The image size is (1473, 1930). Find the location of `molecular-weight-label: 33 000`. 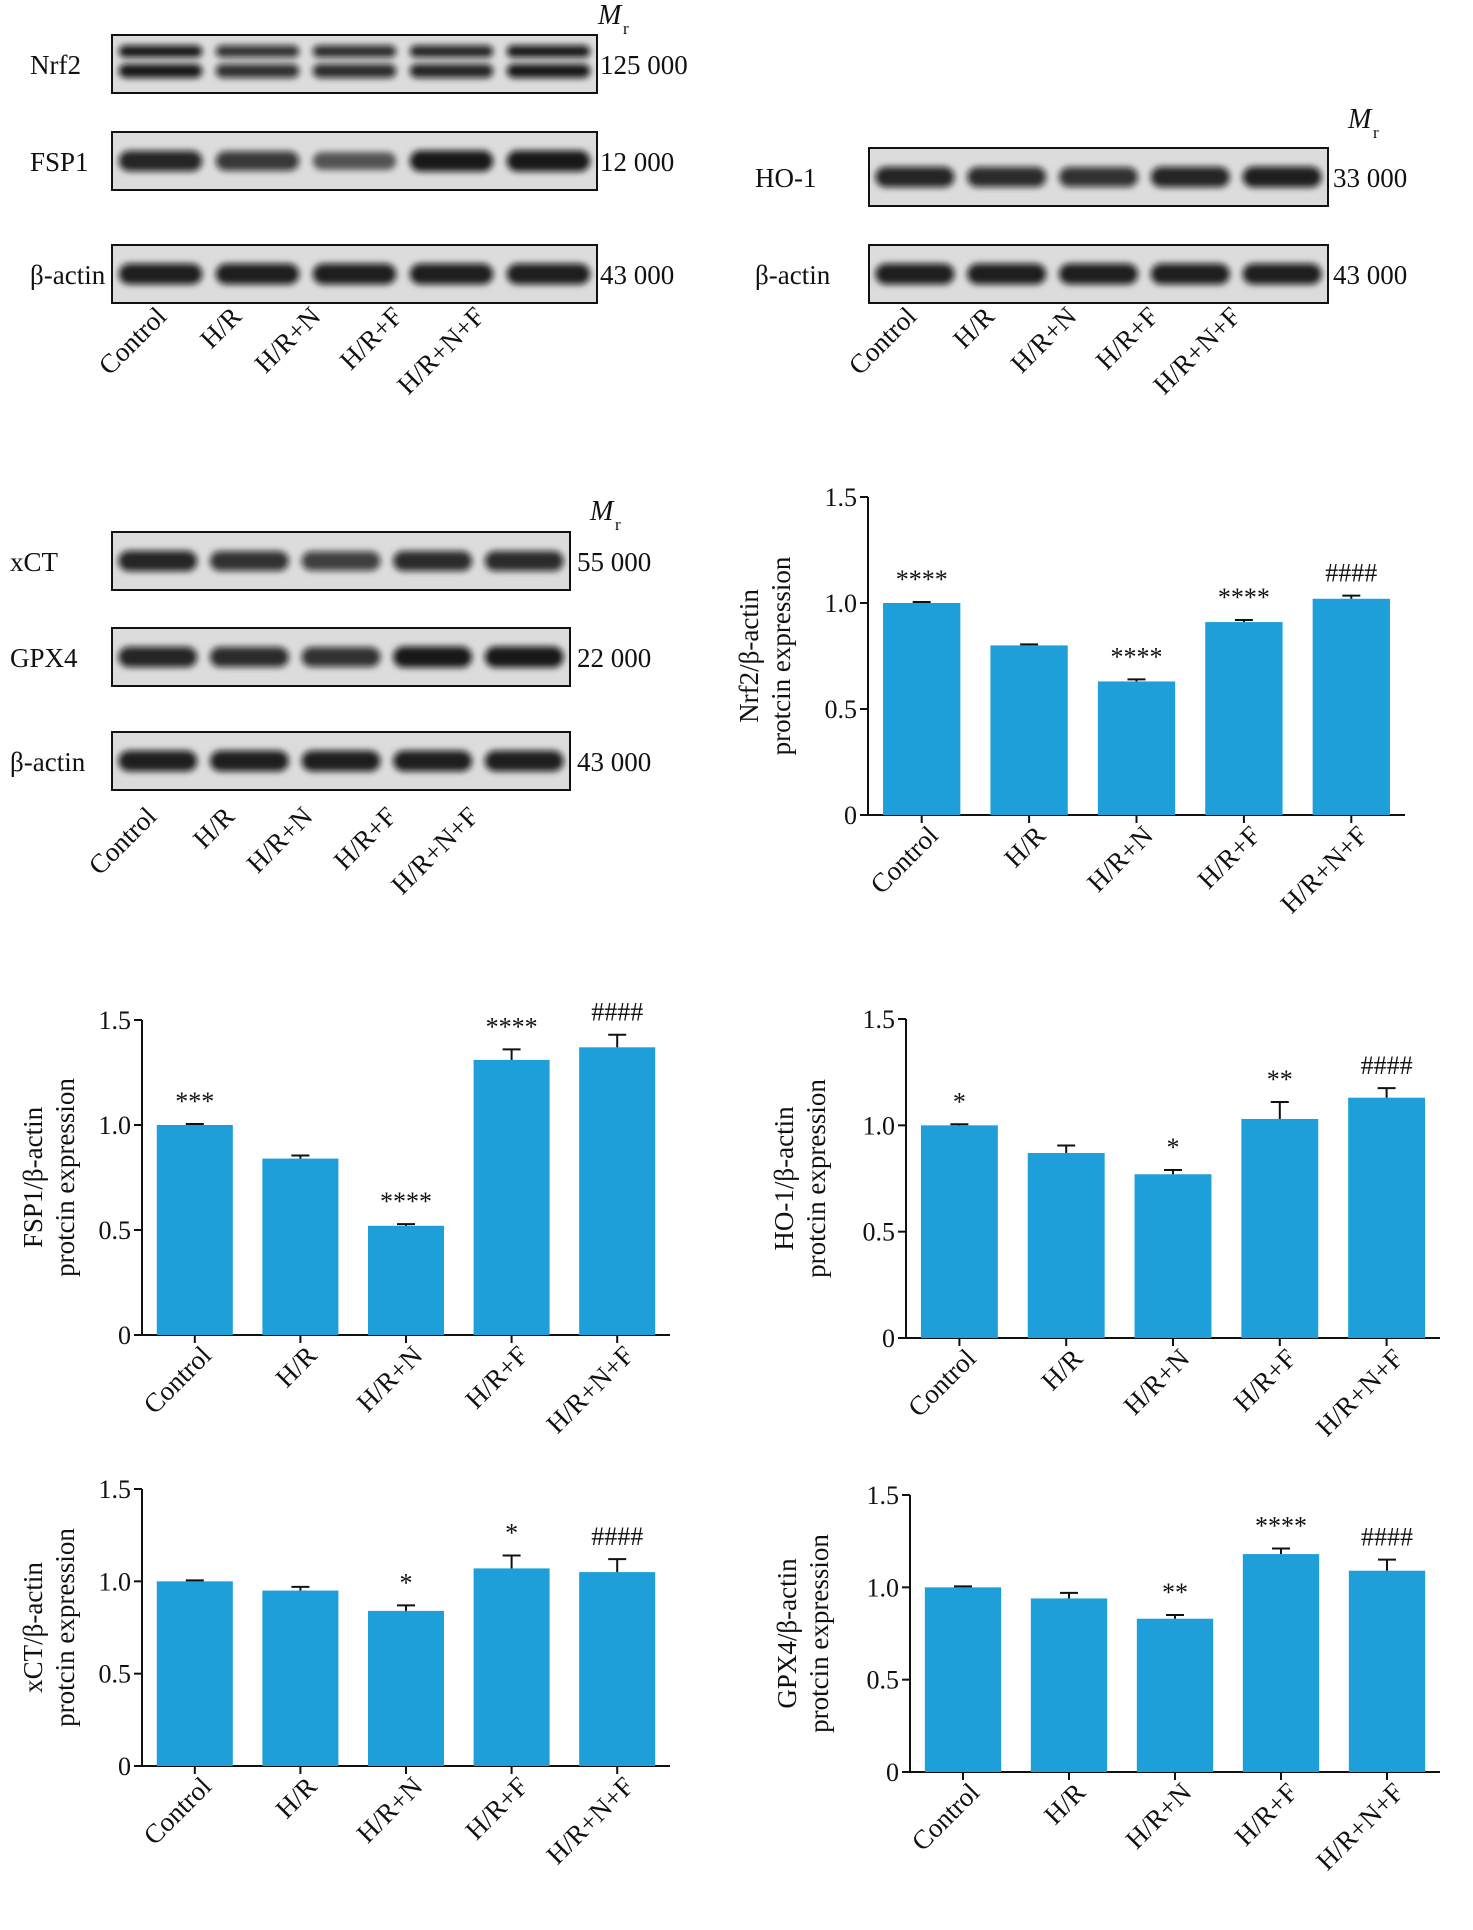

molecular-weight-label: 33 000 is located at coordinates (1370, 178).